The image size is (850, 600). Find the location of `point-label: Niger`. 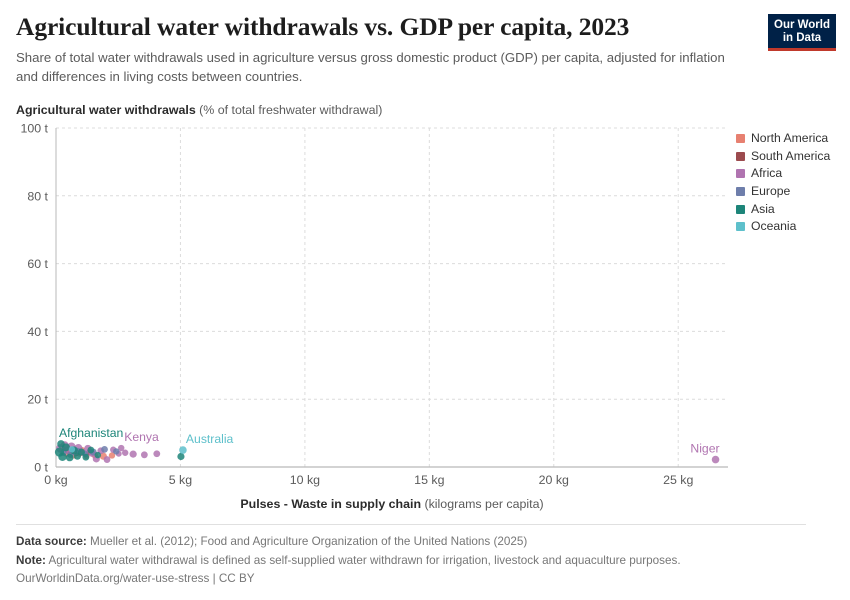

point-label: Niger is located at coordinates (704, 449).